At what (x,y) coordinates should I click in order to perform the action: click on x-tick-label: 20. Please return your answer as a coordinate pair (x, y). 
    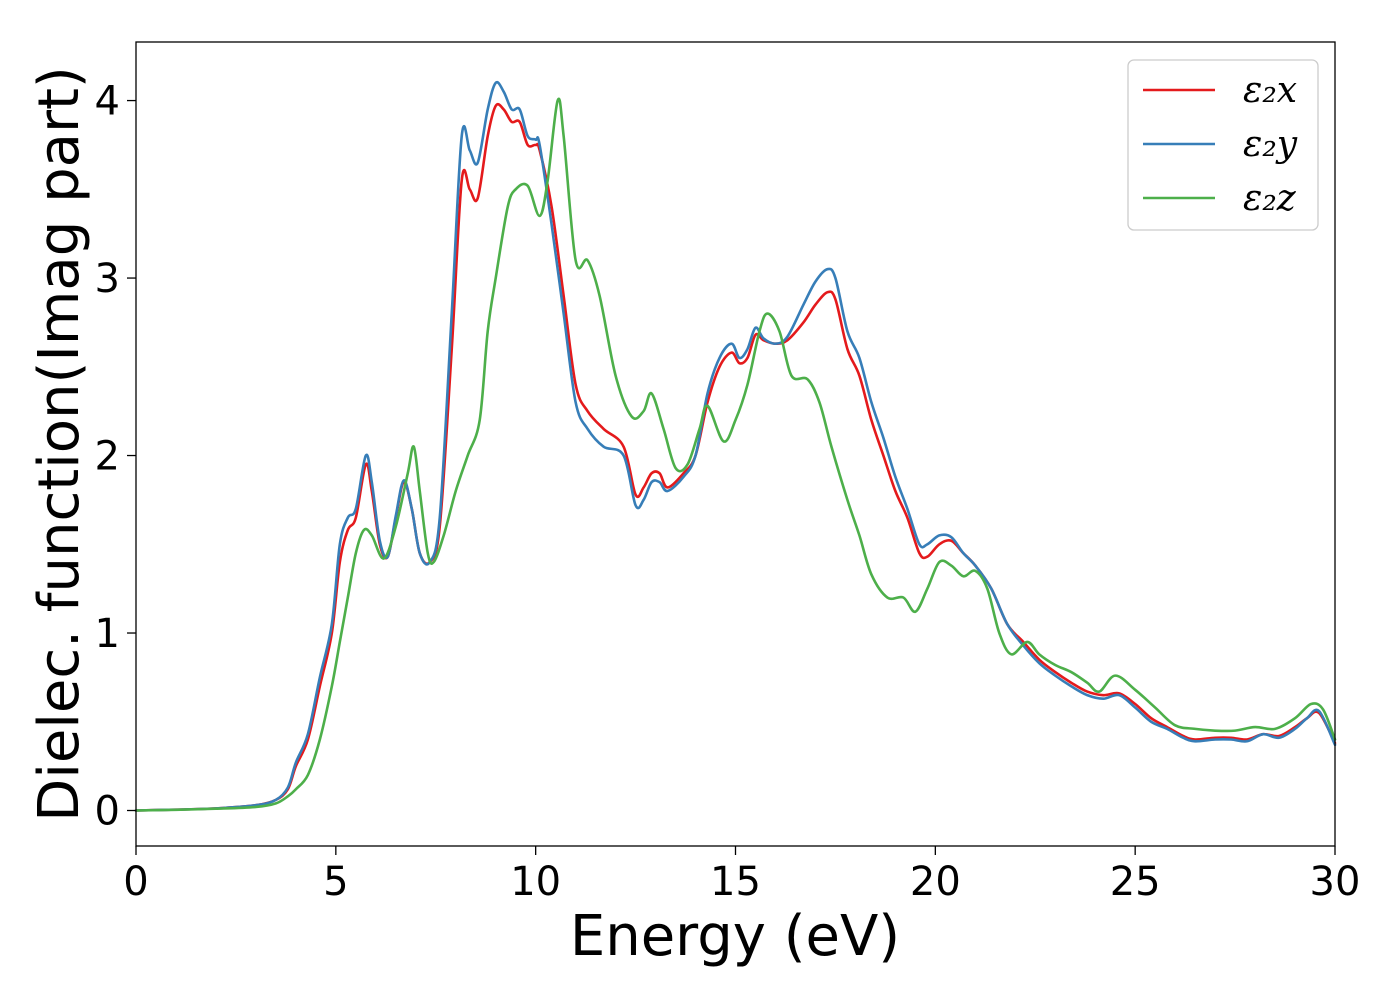
    Looking at the image, I should click on (935, 882).